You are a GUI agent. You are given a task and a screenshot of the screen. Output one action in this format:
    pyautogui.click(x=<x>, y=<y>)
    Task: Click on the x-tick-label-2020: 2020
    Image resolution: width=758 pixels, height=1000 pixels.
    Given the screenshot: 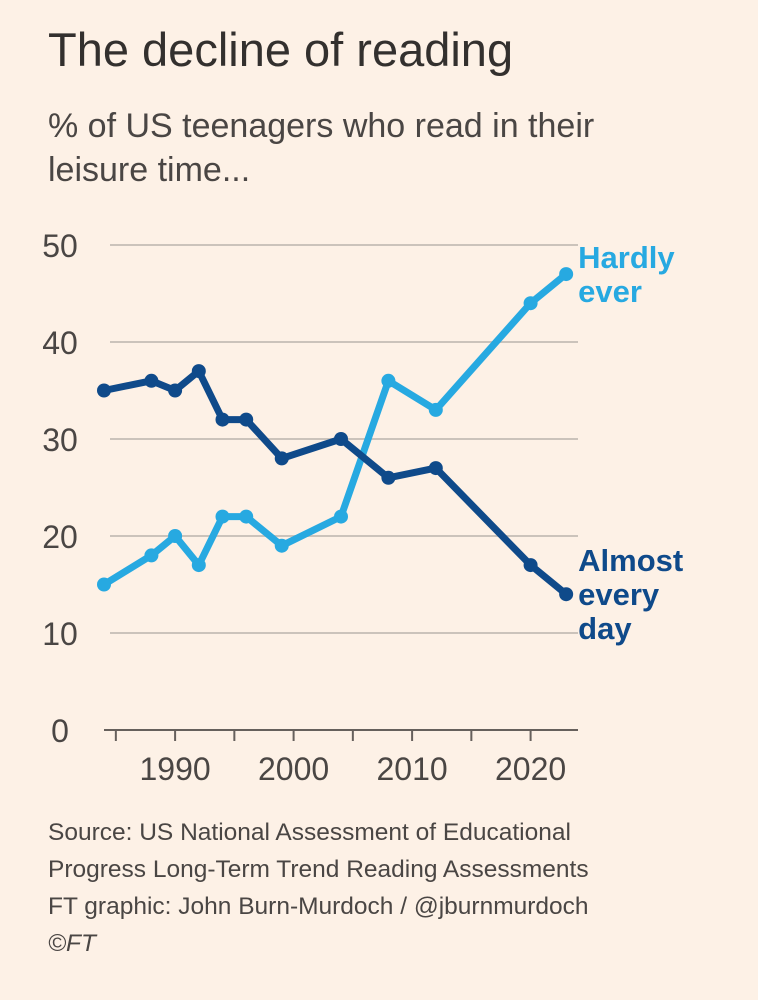 What is the action you would take?
    pyautogui.click(x=530, y=769)
    